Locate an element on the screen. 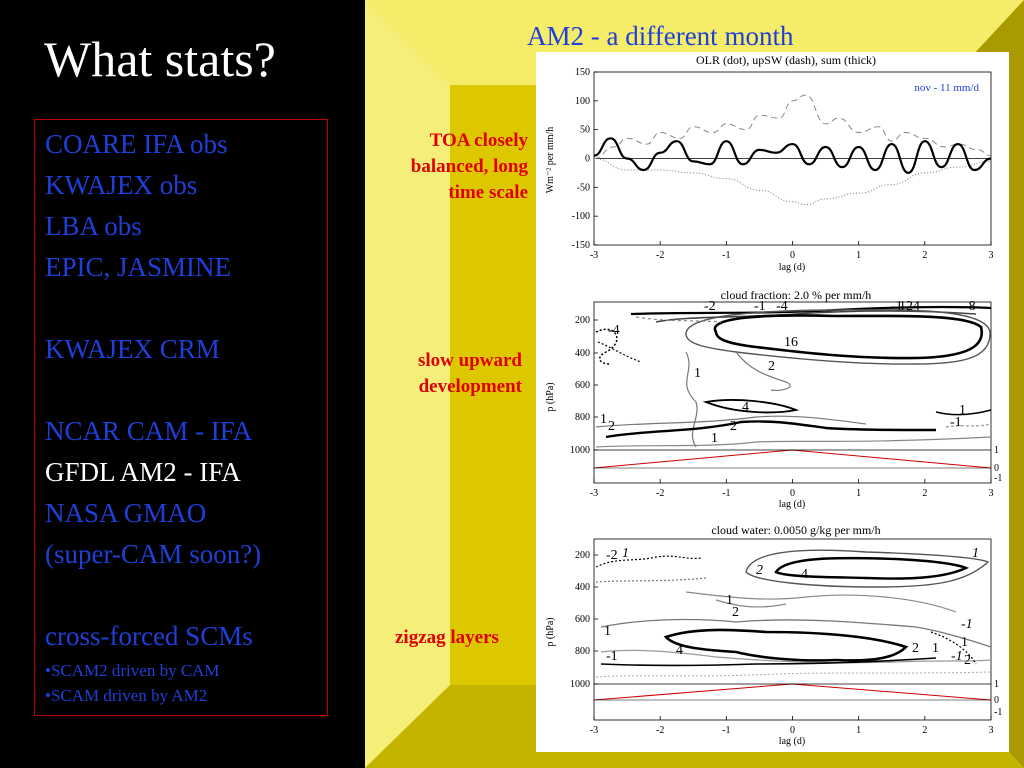 The image size is (1024, 768). panel2-rain-curve is located at coordinates (792, 459).